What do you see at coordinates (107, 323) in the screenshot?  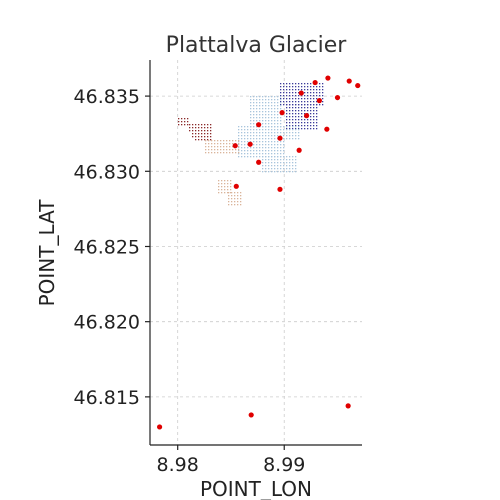 I see `y-tick-label: 46.820` at bounding box center [107, 323].